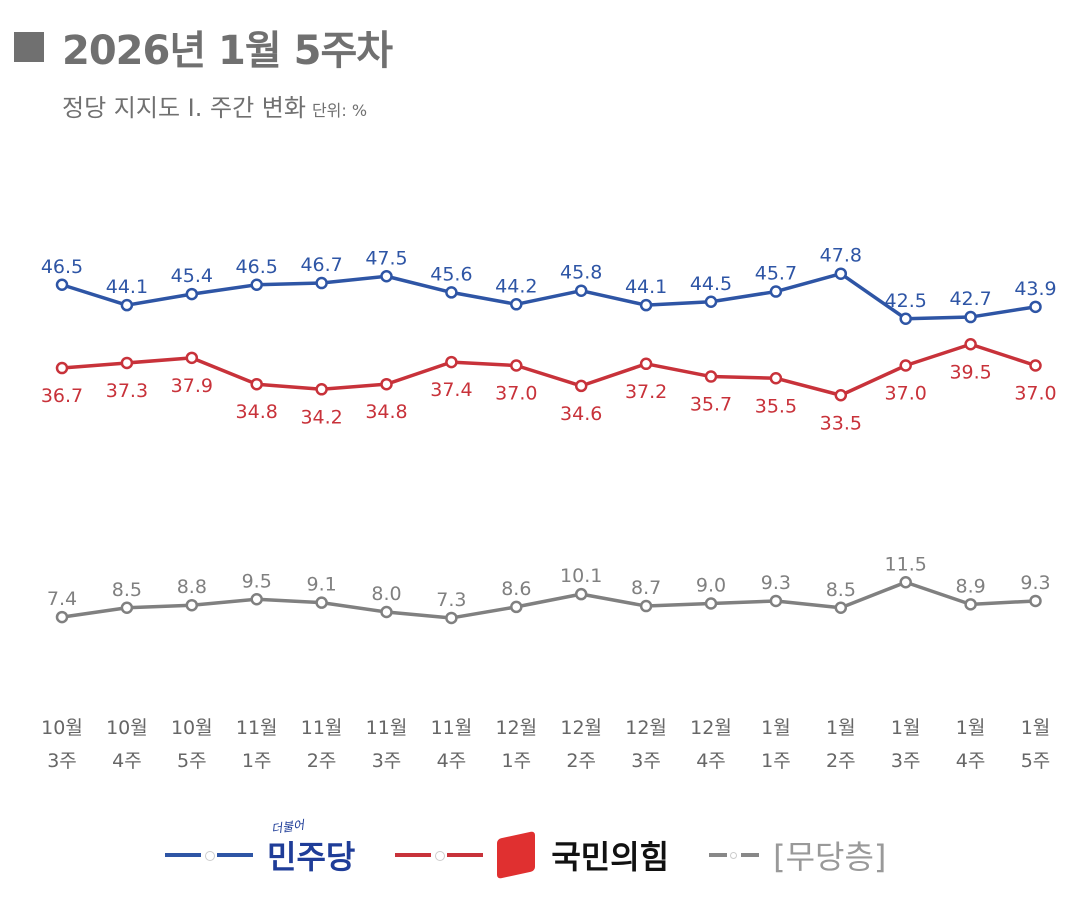 The image size is (1079, 911). Describe the element at coordinates (288, 827) in the screenshot. I see `legend-logo-prefix: 더불어` at that location.